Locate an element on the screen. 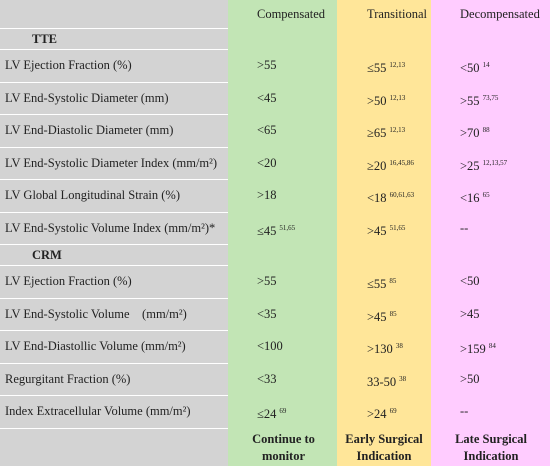 The width and height of the screenshot is (550, 466). reference: 88 is located at coordinates (486, 130).